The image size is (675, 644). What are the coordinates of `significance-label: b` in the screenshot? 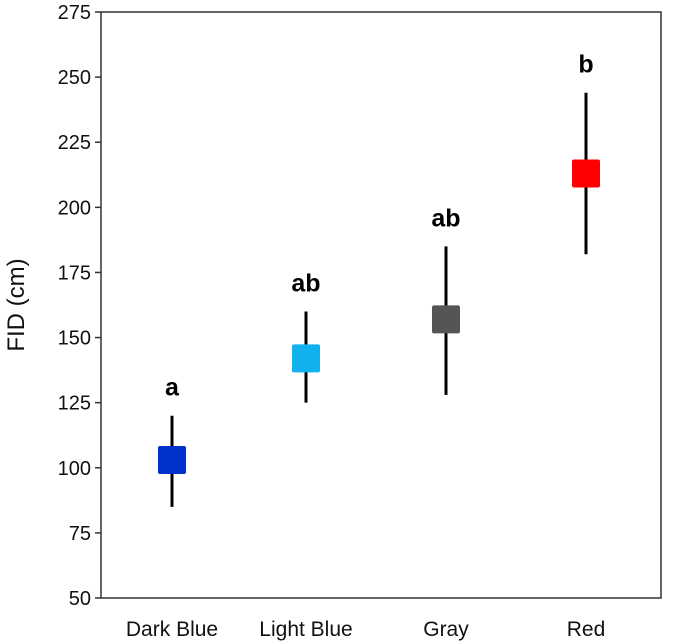 It's located at (585, 65).